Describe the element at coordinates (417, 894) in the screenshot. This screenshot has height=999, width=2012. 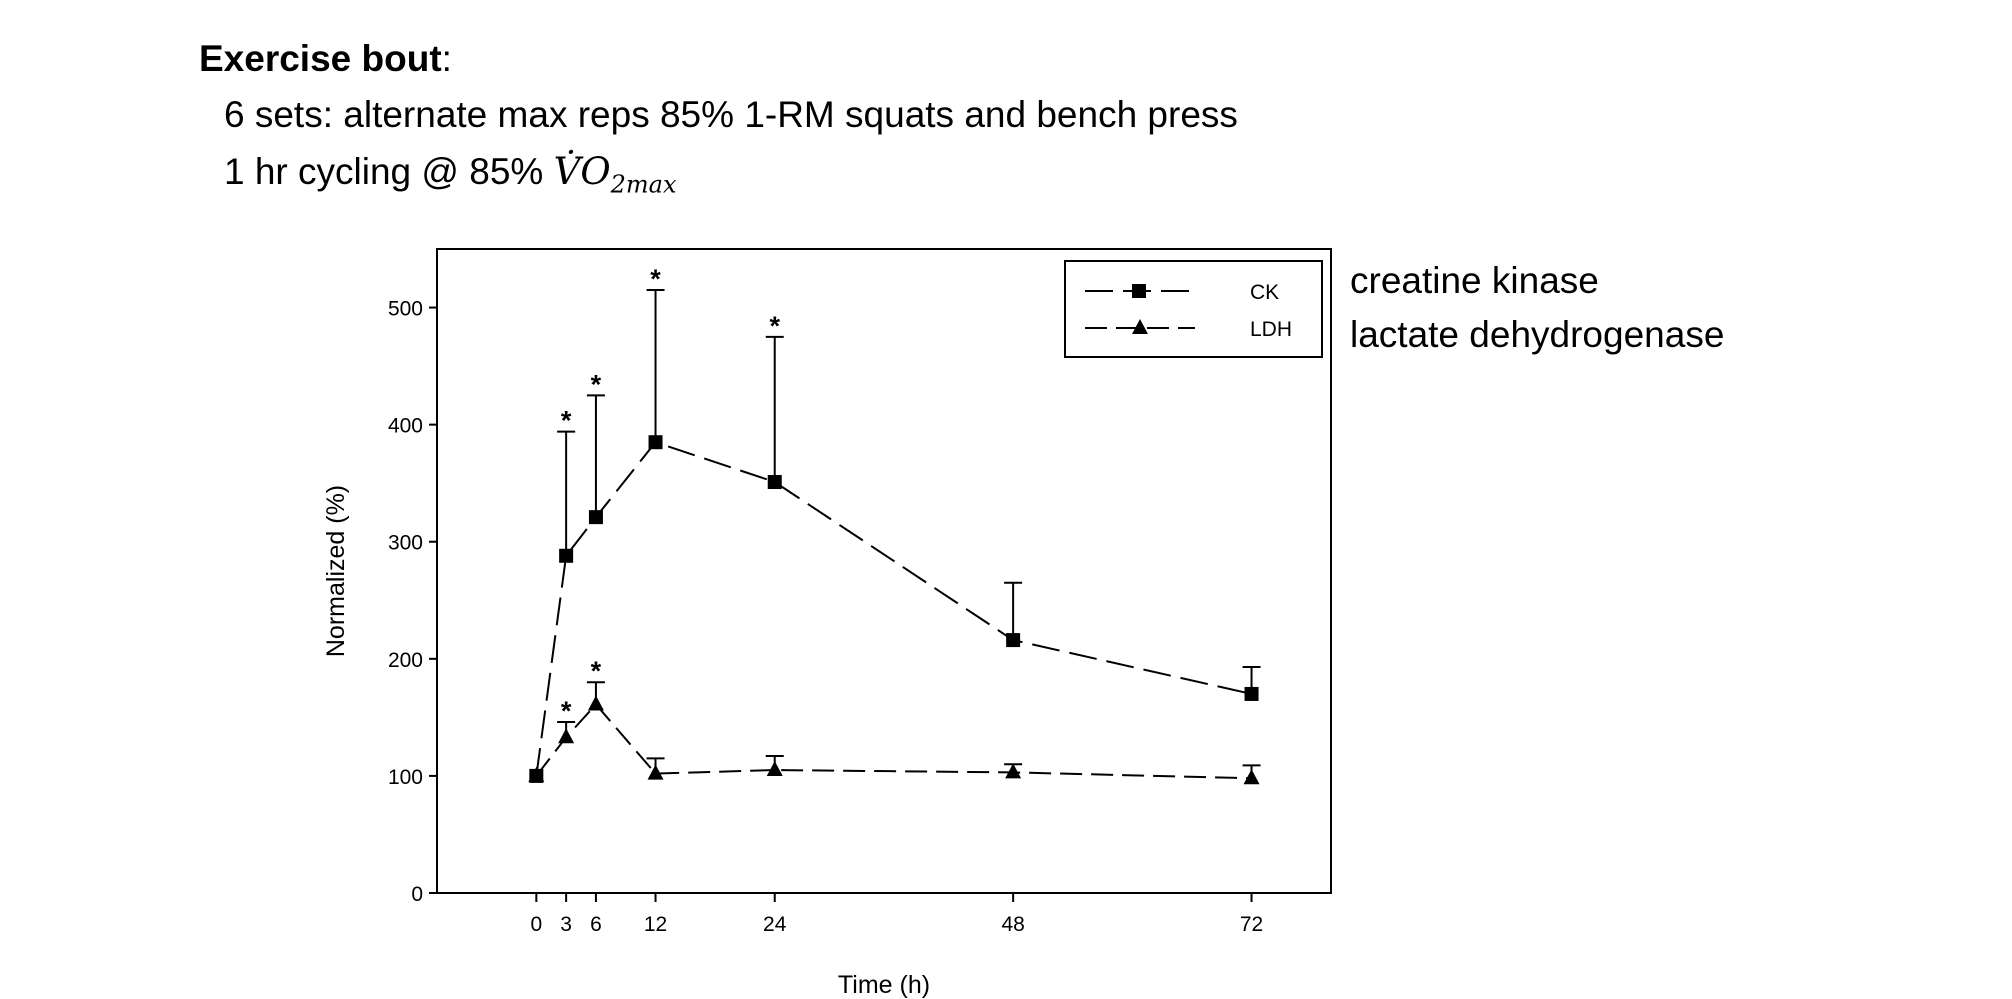
I see `y-tick-label: 0` at that location.